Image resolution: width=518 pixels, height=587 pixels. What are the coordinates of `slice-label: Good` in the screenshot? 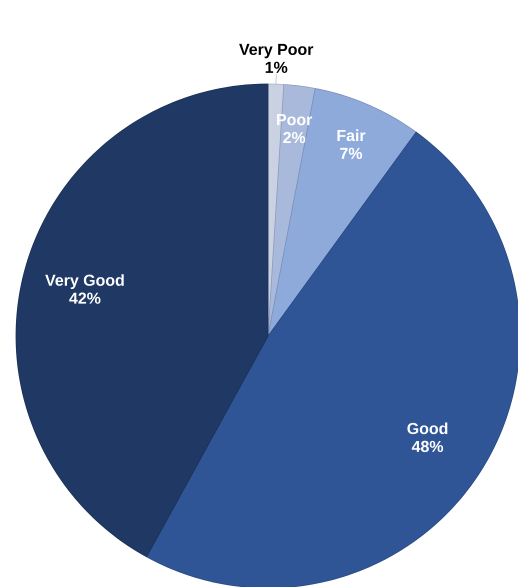 It's located at (427, 428).